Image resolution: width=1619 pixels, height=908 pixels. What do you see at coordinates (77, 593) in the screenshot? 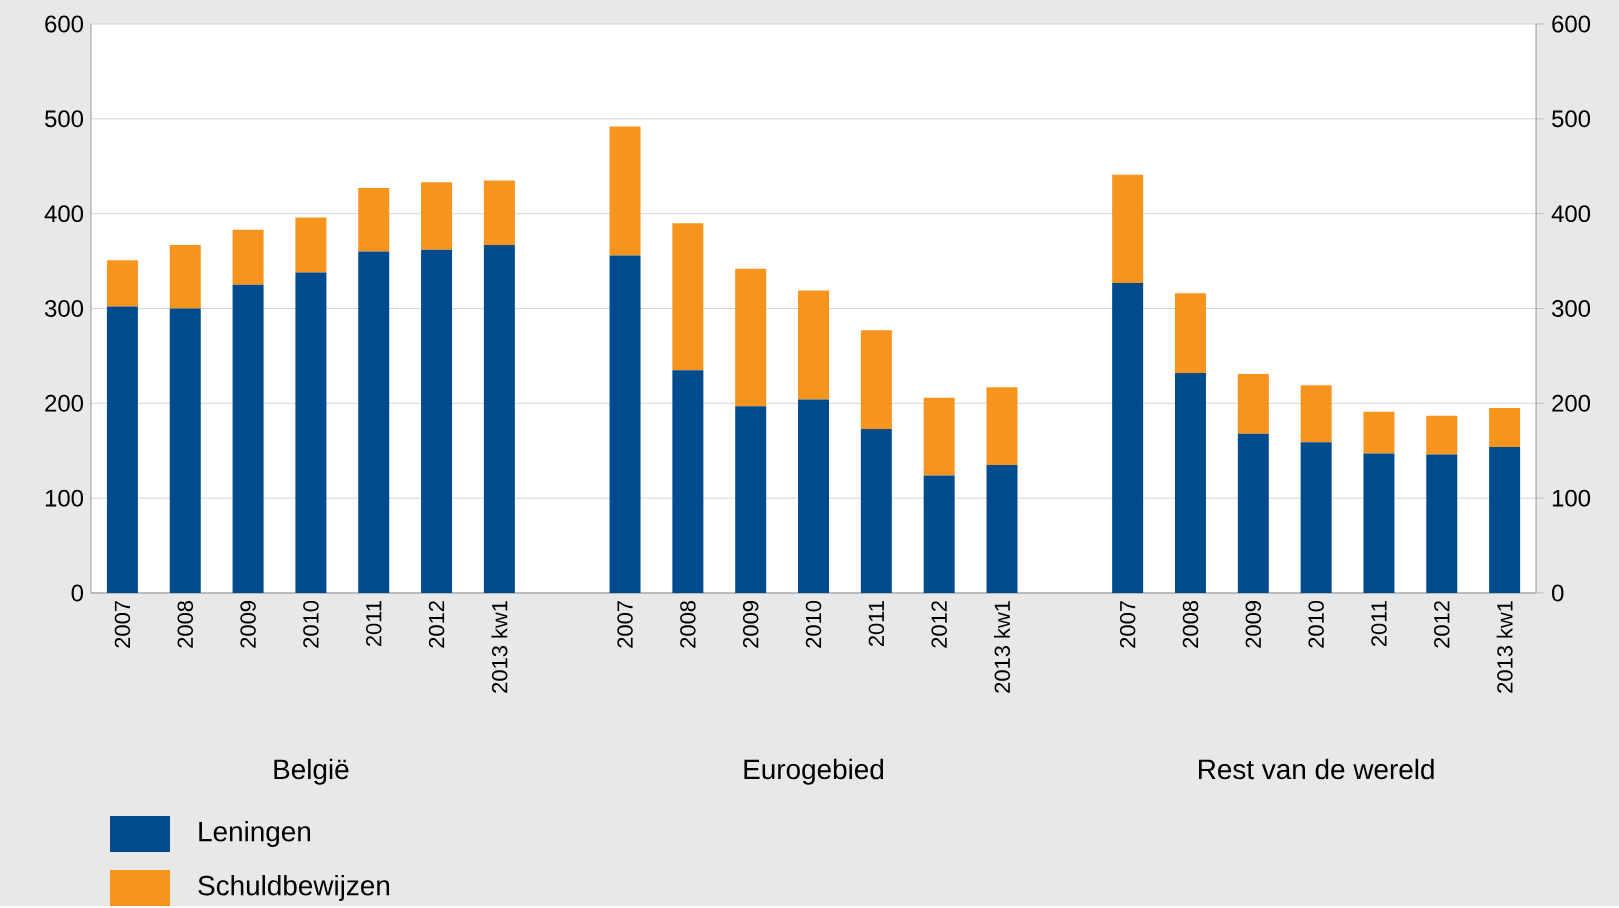
I see `y2-tick-label: 0` at bounding box center [77, 593].